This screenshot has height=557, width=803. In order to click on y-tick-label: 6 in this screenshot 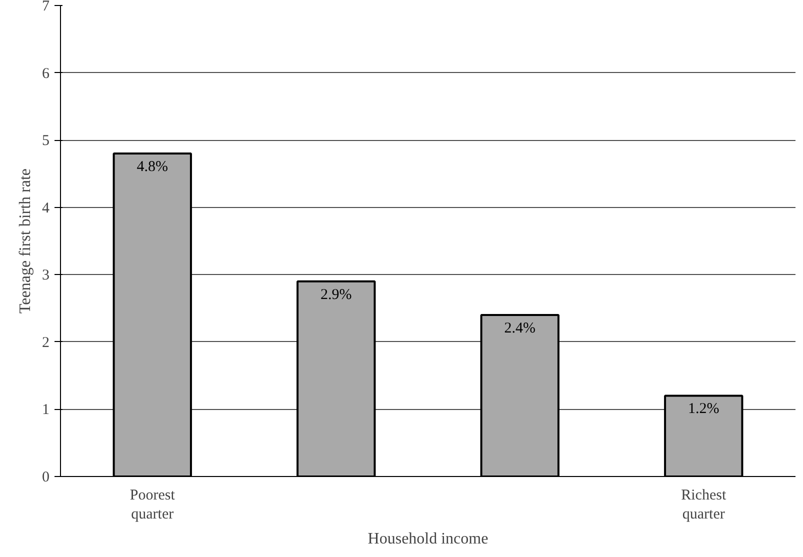, I will do `click(46, 74)`.